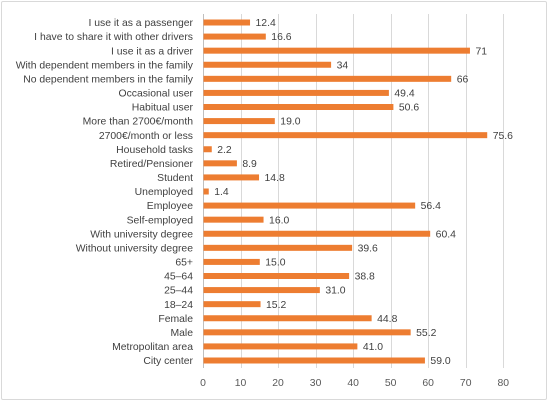 This screenshot has height=403, width=550. I want to click on category-label: Habitual user, so click(163, 108).